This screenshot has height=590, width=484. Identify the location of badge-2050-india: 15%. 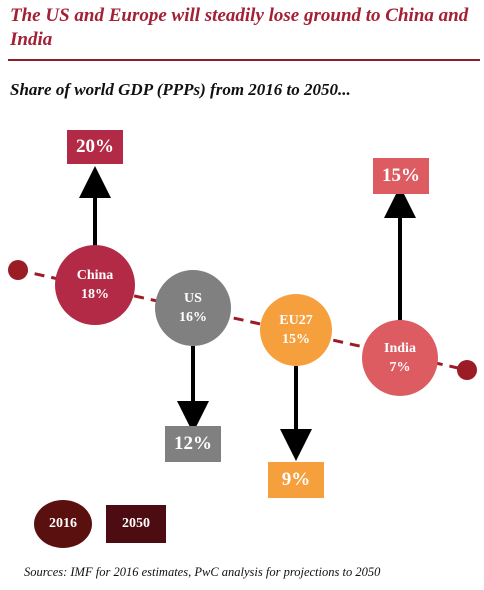
(401, 176).